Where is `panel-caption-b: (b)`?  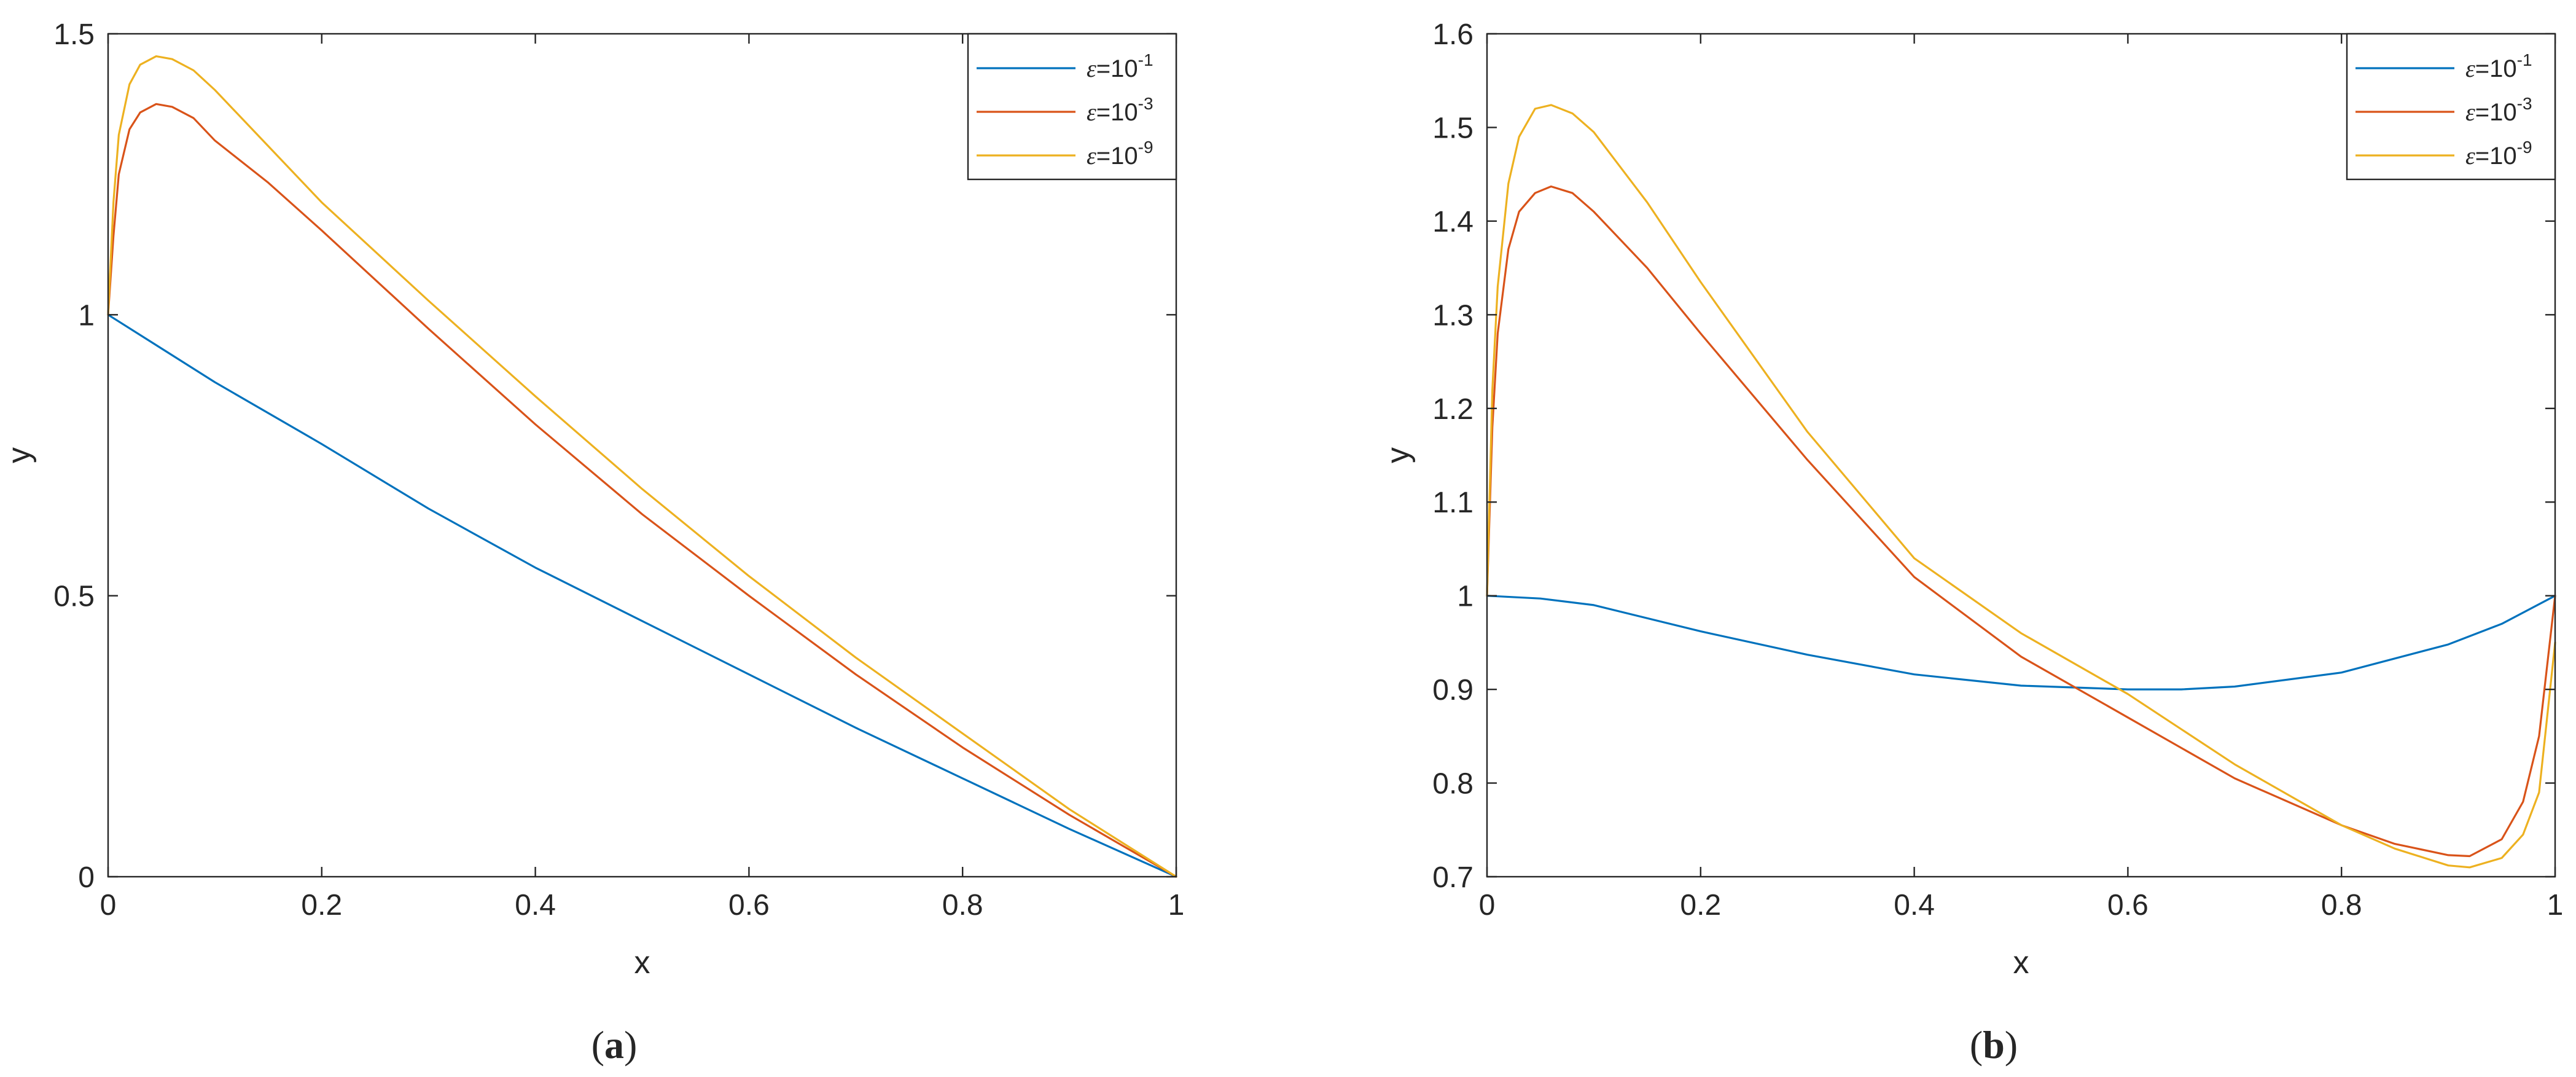 panel-caption-b: (b) is located at coordinates (1994, 1045).